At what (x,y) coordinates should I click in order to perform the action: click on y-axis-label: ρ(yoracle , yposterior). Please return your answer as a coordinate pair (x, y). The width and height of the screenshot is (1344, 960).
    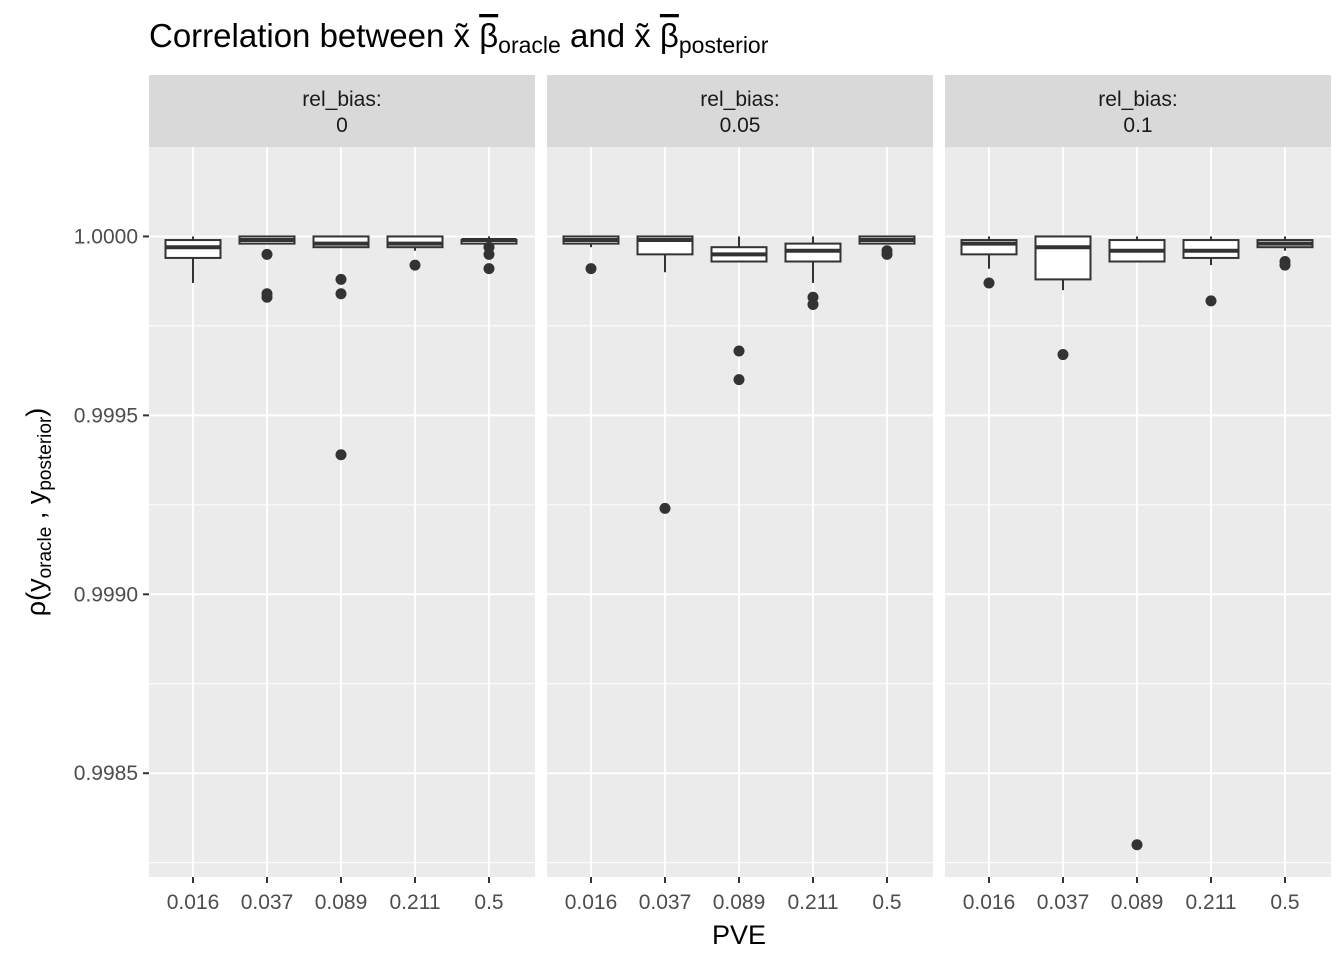
    Looking at the image, I should click on (38, 512).